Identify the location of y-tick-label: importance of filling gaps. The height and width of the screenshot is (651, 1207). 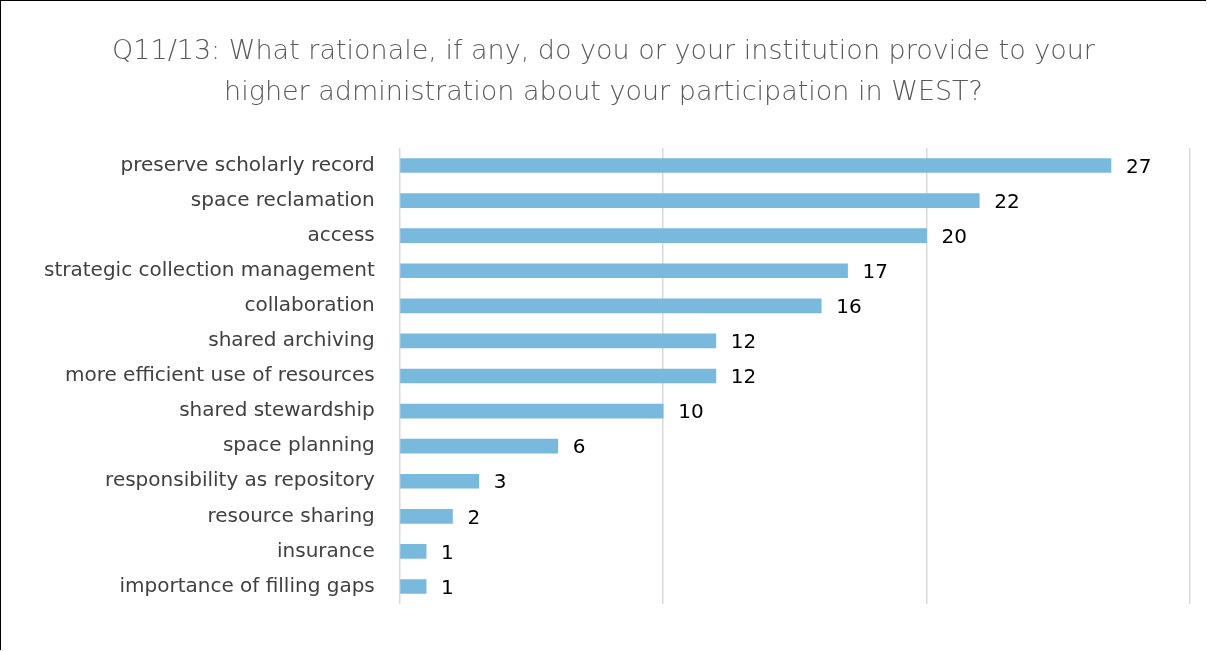
(247, 584).